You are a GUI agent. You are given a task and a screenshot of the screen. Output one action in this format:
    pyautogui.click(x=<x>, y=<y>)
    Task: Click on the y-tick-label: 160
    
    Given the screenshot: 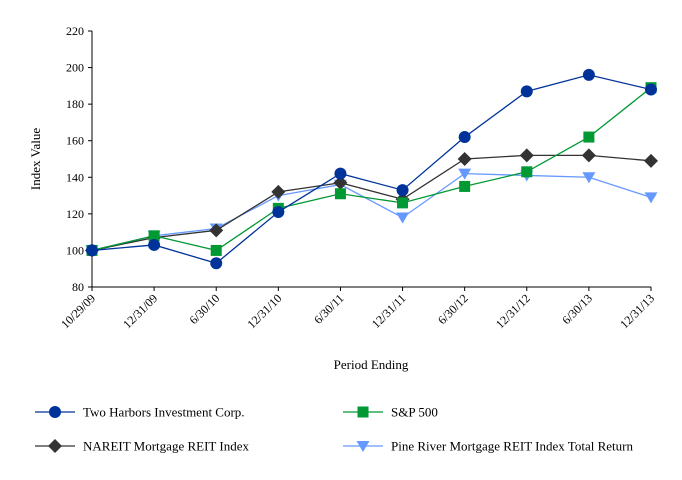 What is the action you would take?
    pyautogui.click(x=75, y=141)
    